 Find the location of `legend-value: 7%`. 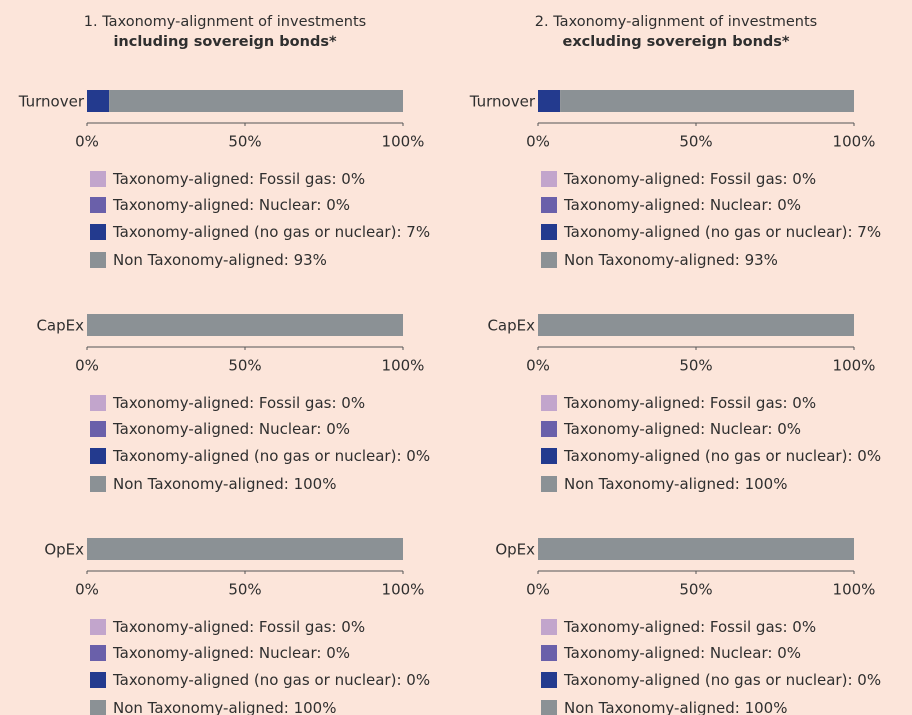

legend-value: 7% is located at coordinates (418, 232).